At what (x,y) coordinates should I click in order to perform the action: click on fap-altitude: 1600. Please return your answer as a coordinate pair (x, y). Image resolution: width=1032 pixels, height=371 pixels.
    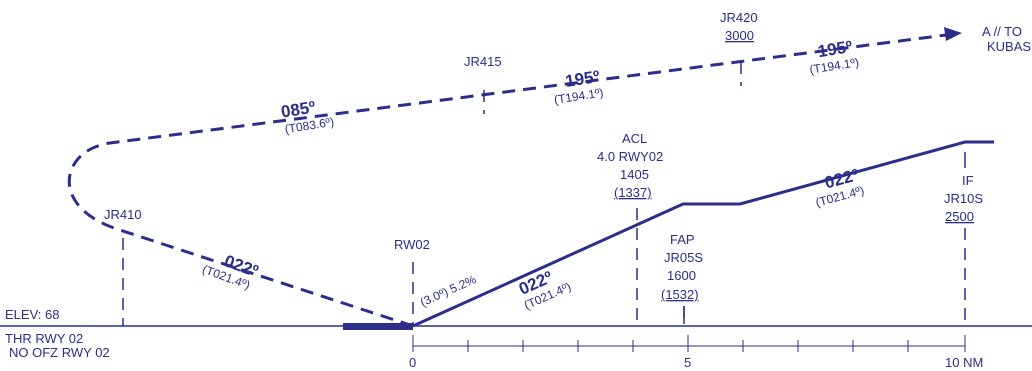
    Looking at the image, I should click on (681, 275).